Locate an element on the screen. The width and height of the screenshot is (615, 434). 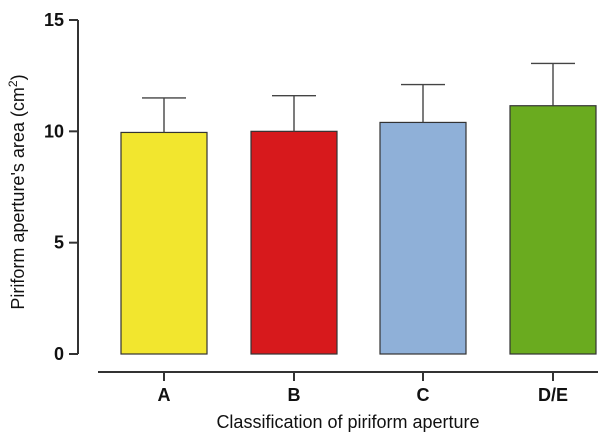
bar-a is located at coordinates (164, 243).